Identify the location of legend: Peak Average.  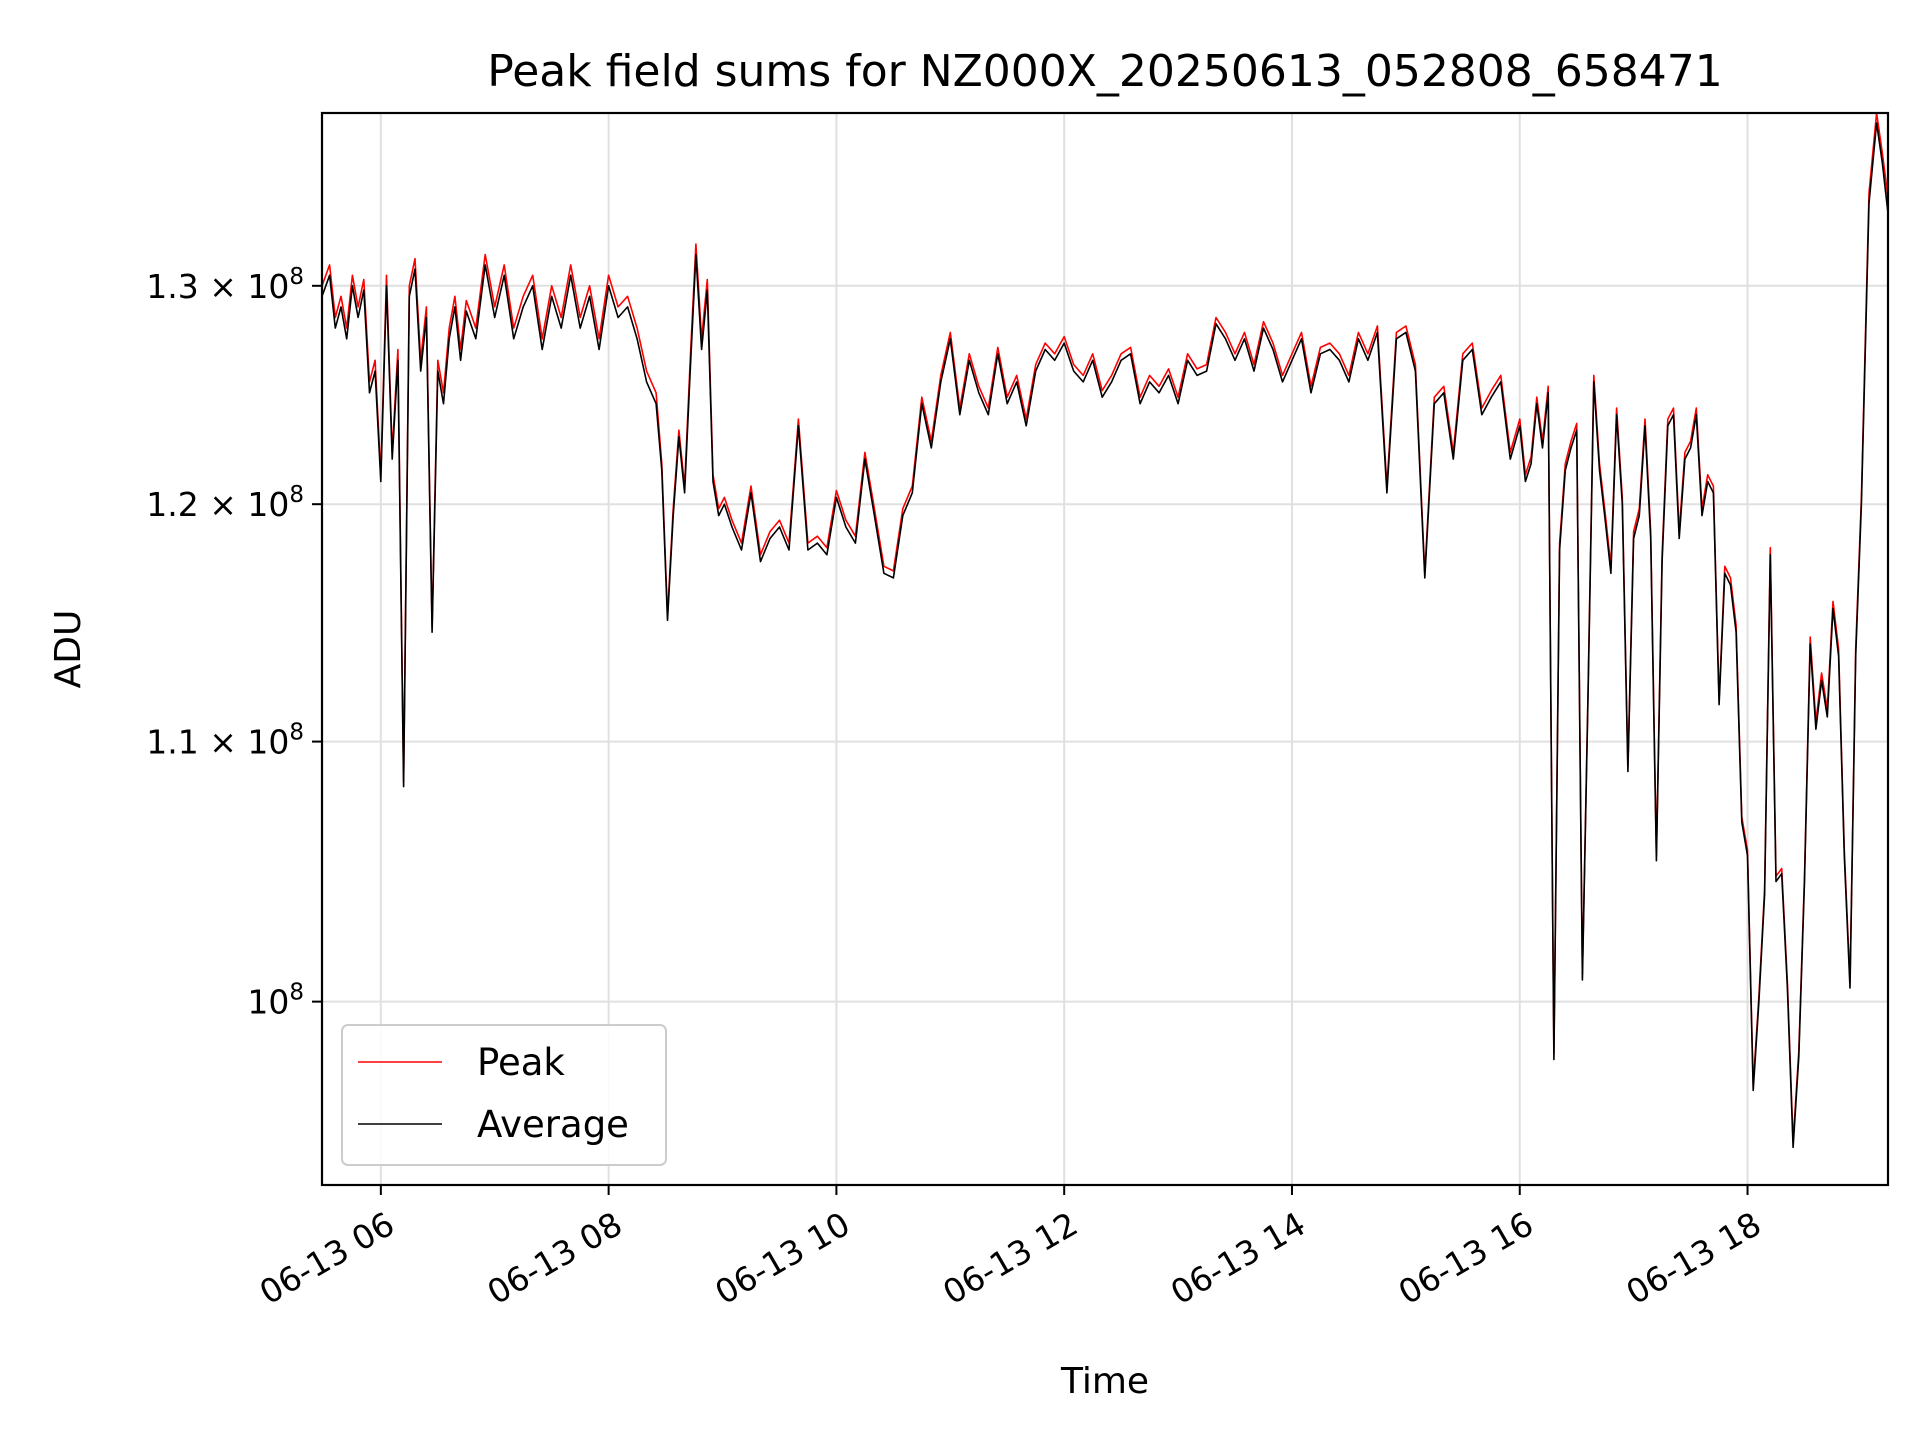
(504, 1095).